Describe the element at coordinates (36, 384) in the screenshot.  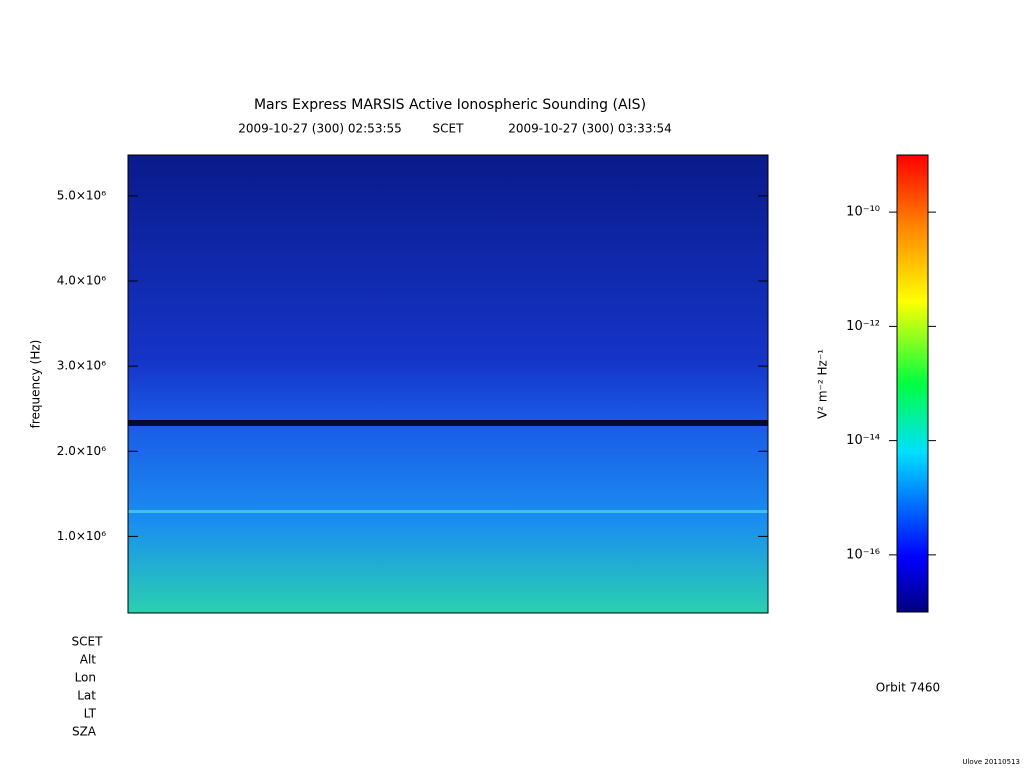
I see `y-axis-label: frequency (Hz)` at that location.